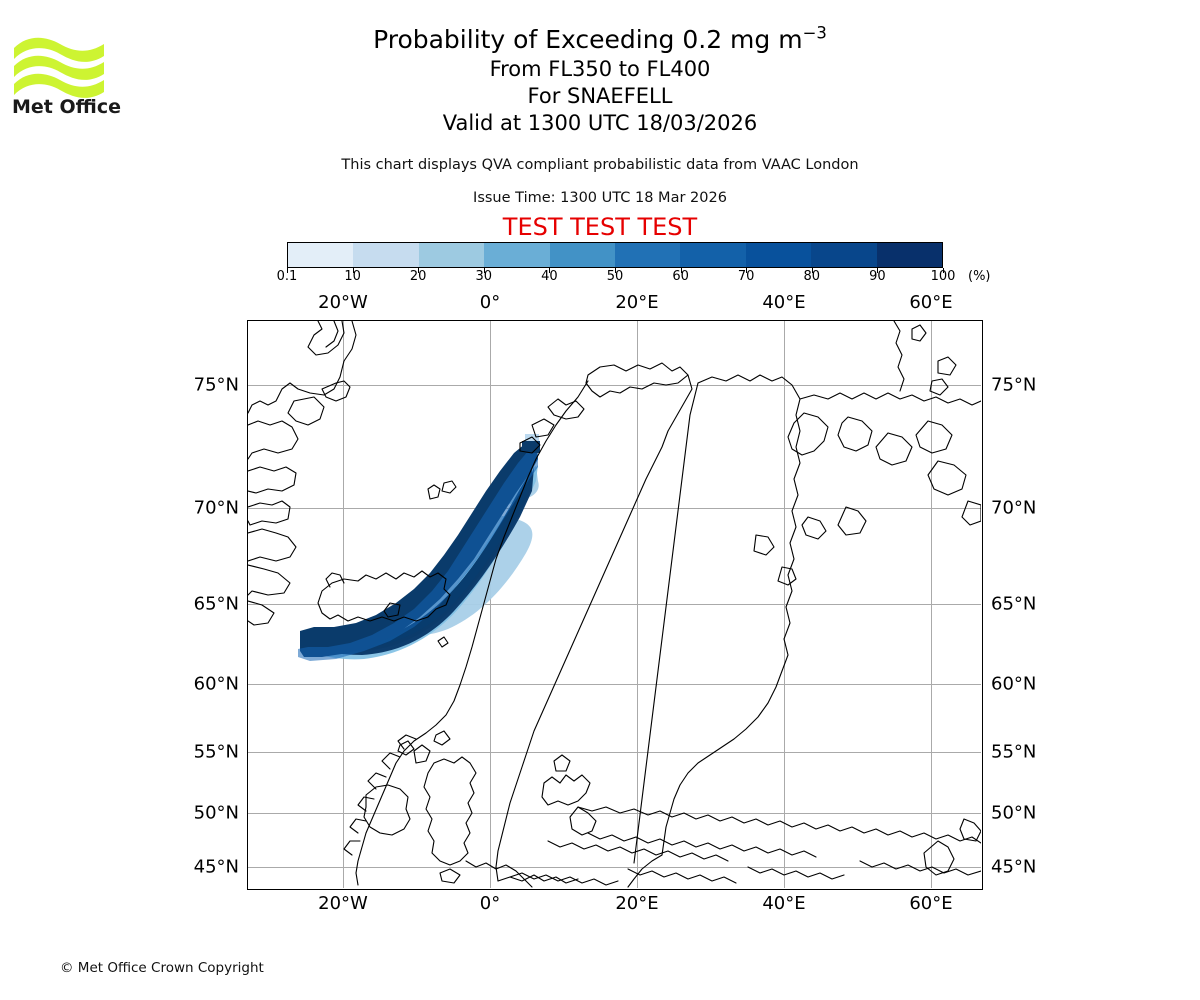  I want to click on colorbar-tick-label-5: 50, so click(615, 276).